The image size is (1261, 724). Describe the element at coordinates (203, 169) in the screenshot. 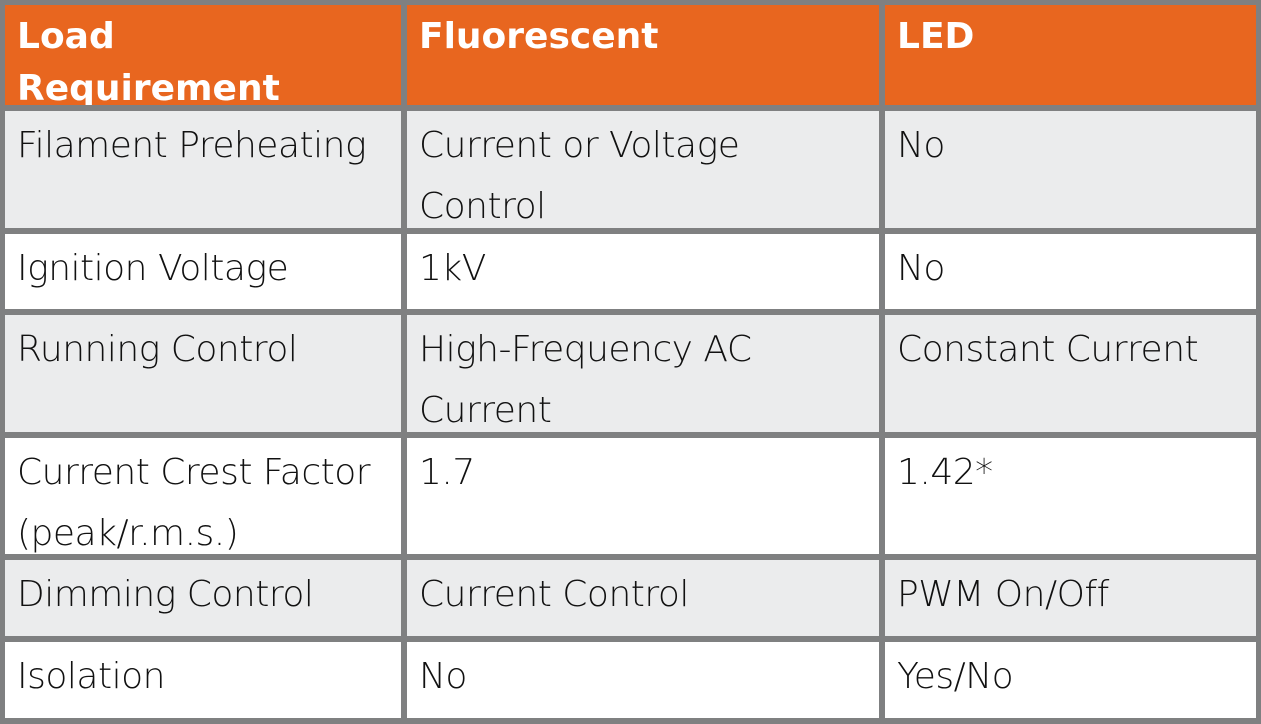

I see `row-requirement: Filament Preheating` at that location.